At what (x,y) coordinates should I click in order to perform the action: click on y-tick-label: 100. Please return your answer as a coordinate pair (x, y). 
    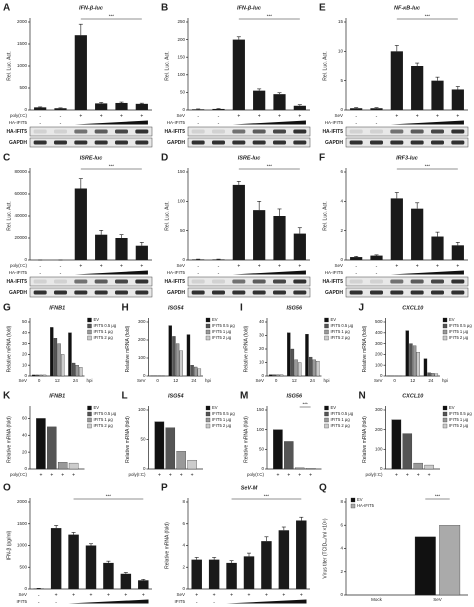
    Looking at the image, I should click on (142, 409).